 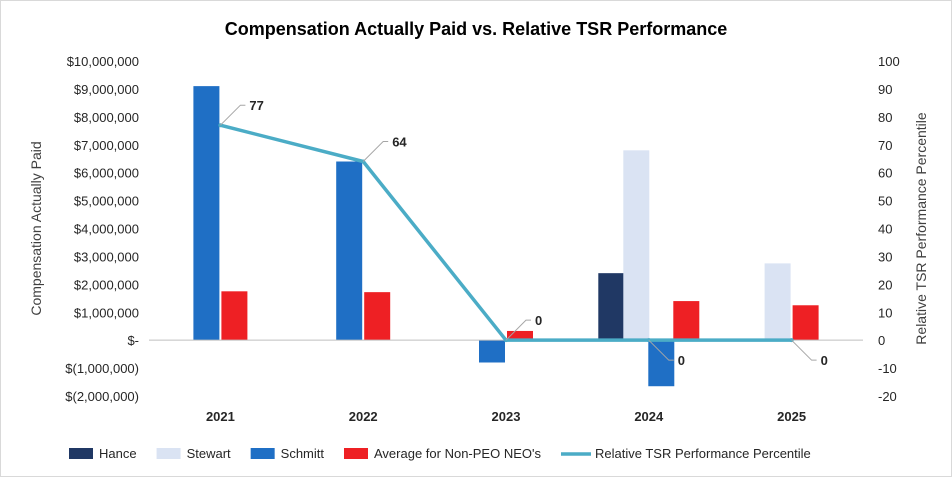 I want to click on y-tick-label: $3,000,000, so click(x=106, y=256).